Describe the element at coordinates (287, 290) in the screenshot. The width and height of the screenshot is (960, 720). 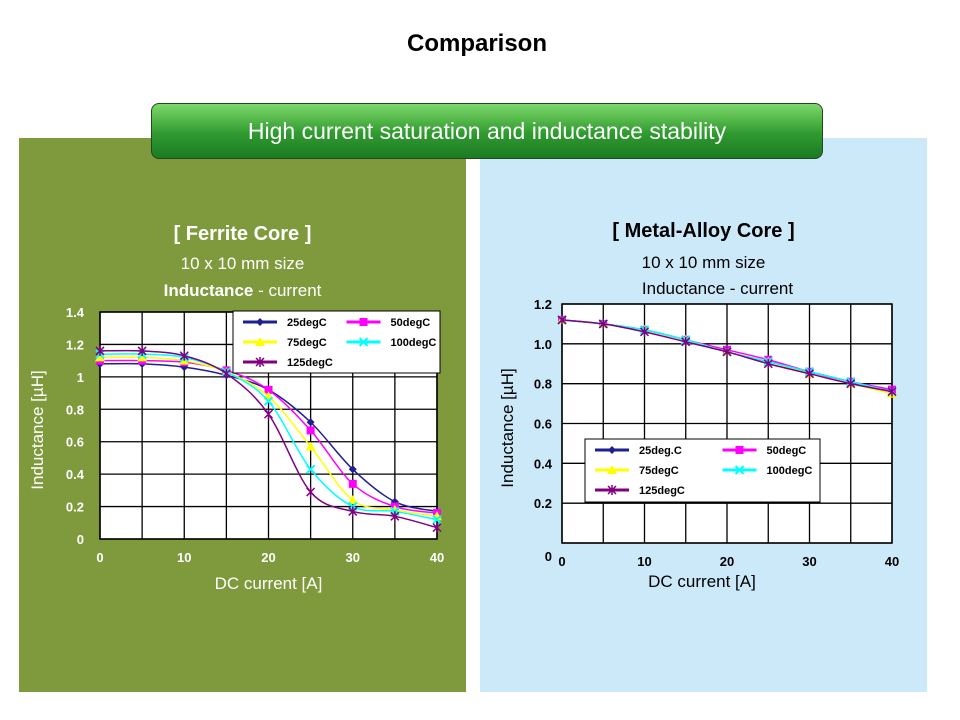
I see `subtitle-rest: - current` at that location.